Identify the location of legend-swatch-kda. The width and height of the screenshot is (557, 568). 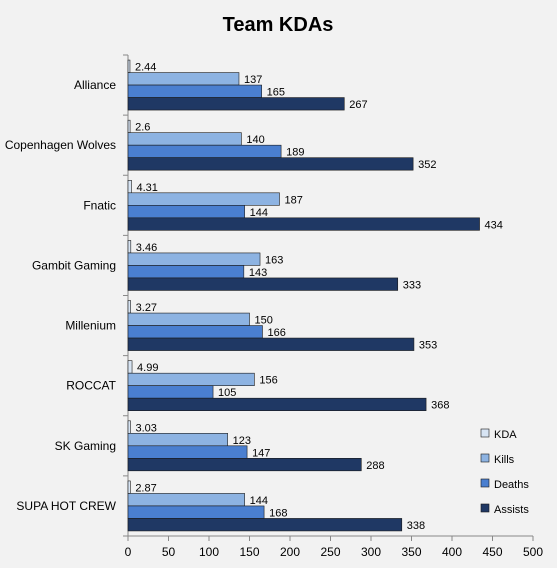
(485, 433).